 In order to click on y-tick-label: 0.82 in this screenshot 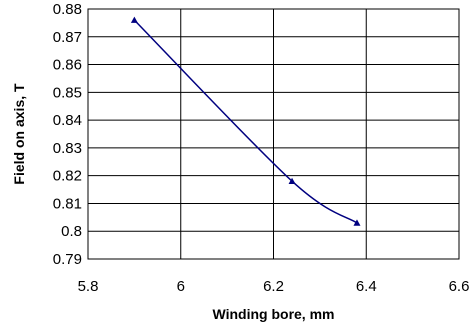, I will do `click(67, 176)`.